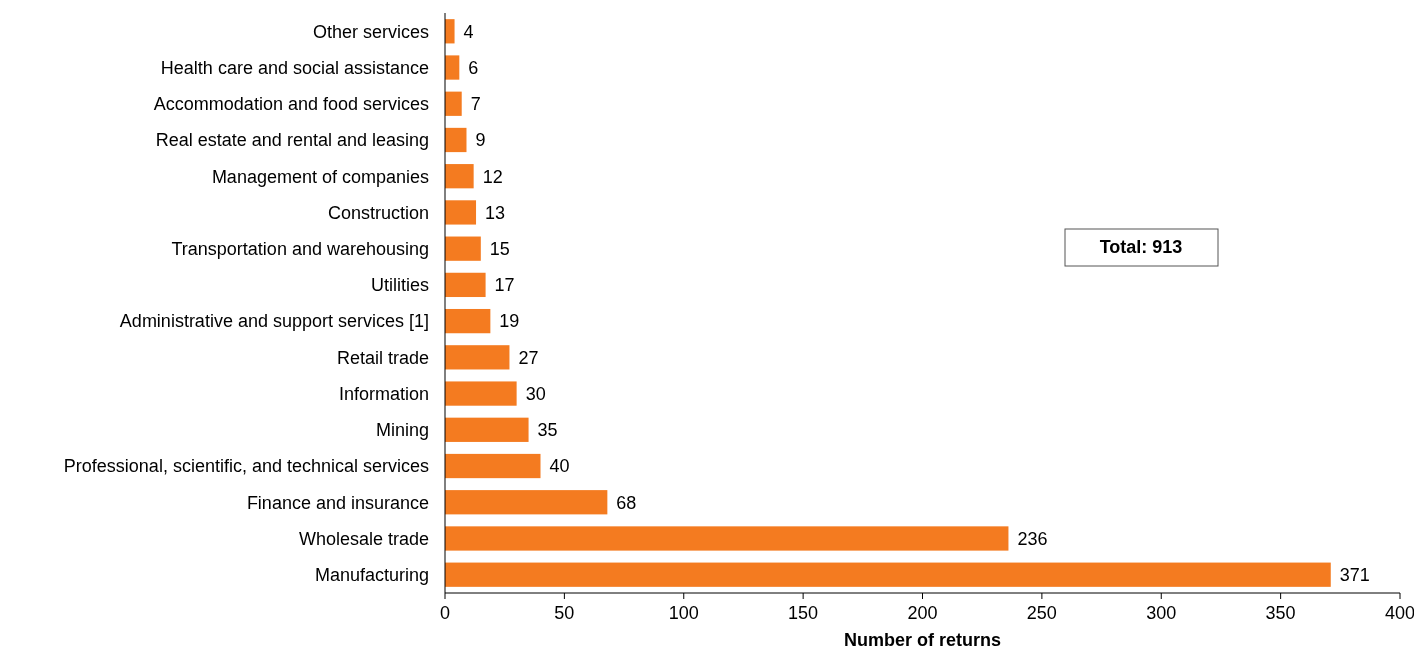  I want to click on y-tick-label: Real estate and rental and leasing, so click(292, 140).